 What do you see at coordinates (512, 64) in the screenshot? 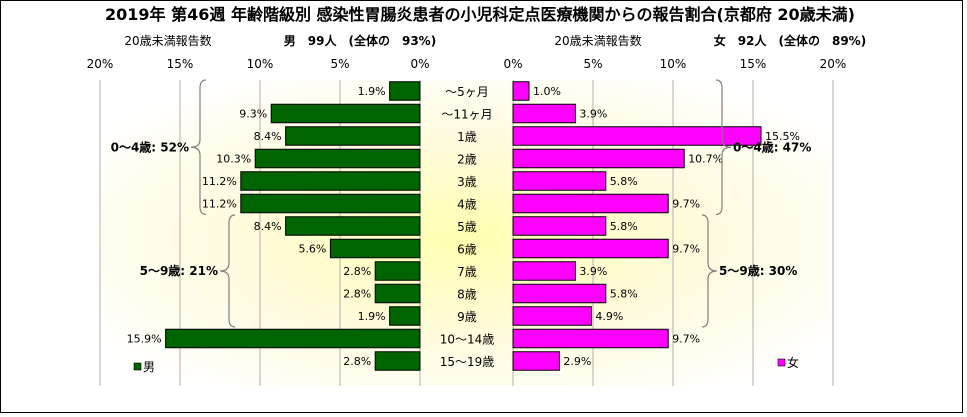
I see `female-tick-label: 0%` at bounding box center [512, 64].